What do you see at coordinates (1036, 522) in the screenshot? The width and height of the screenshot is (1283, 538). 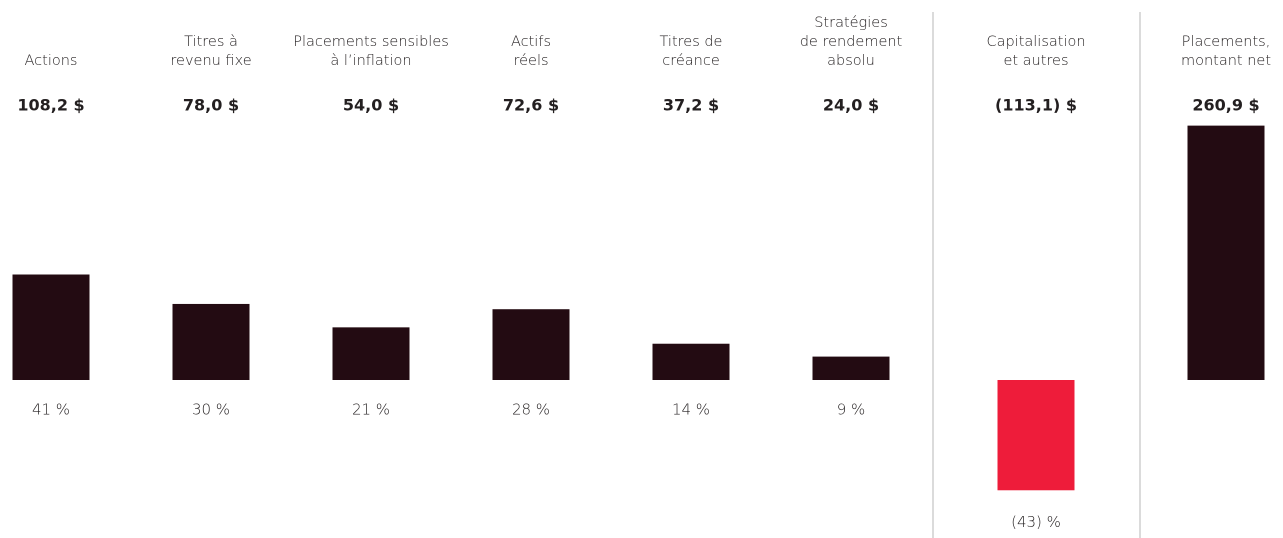 I see `percentage-label: (43) %` at bounding box center [1036, 522].